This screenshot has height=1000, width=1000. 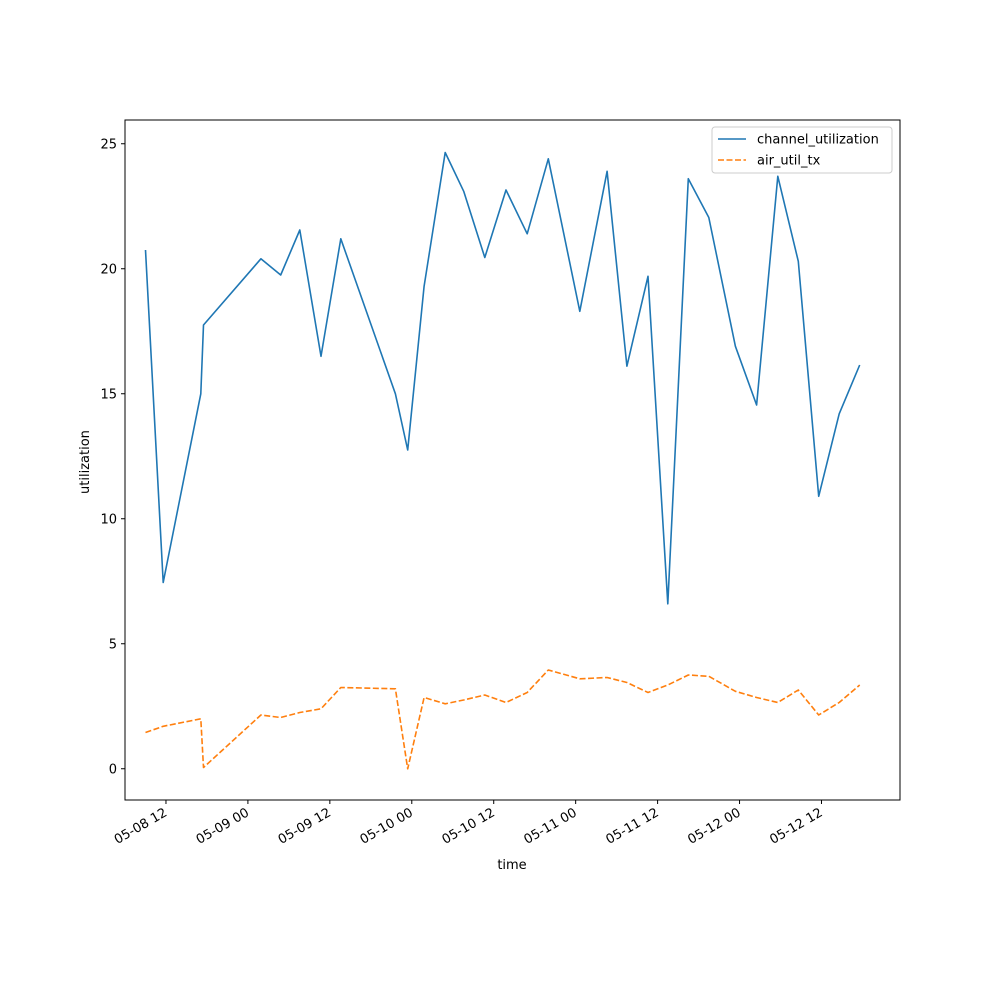 What do you see at coordinates (113, 769) in the screenshot?
I see `y-tick-label: 0` at bounding box center [113, 769].